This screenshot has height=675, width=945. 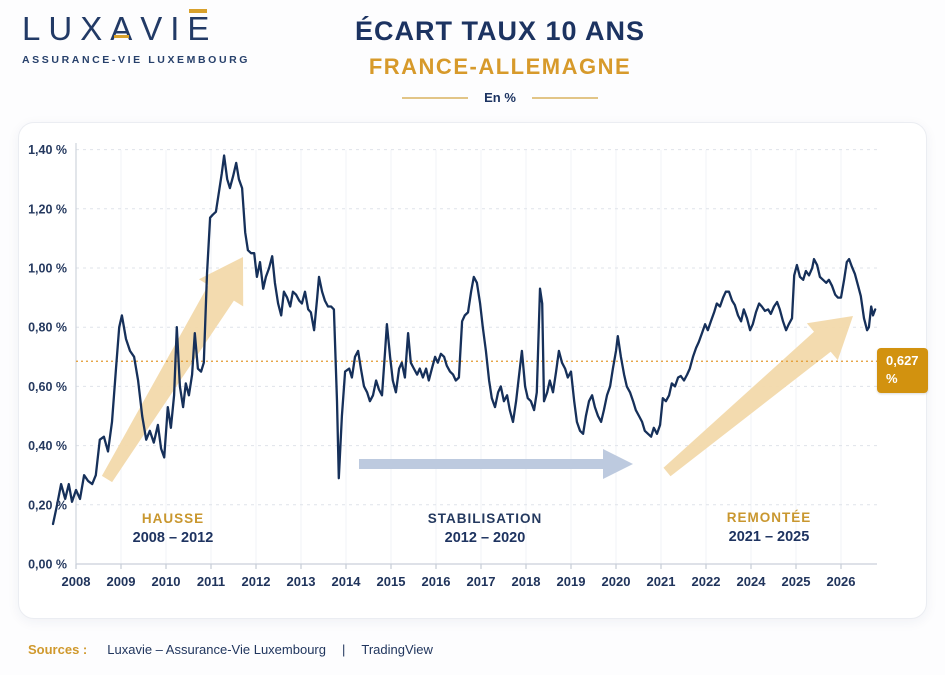 I want to click on chart-title: ÉCART TAUX 10 ANS, so click(x=500, y=31).